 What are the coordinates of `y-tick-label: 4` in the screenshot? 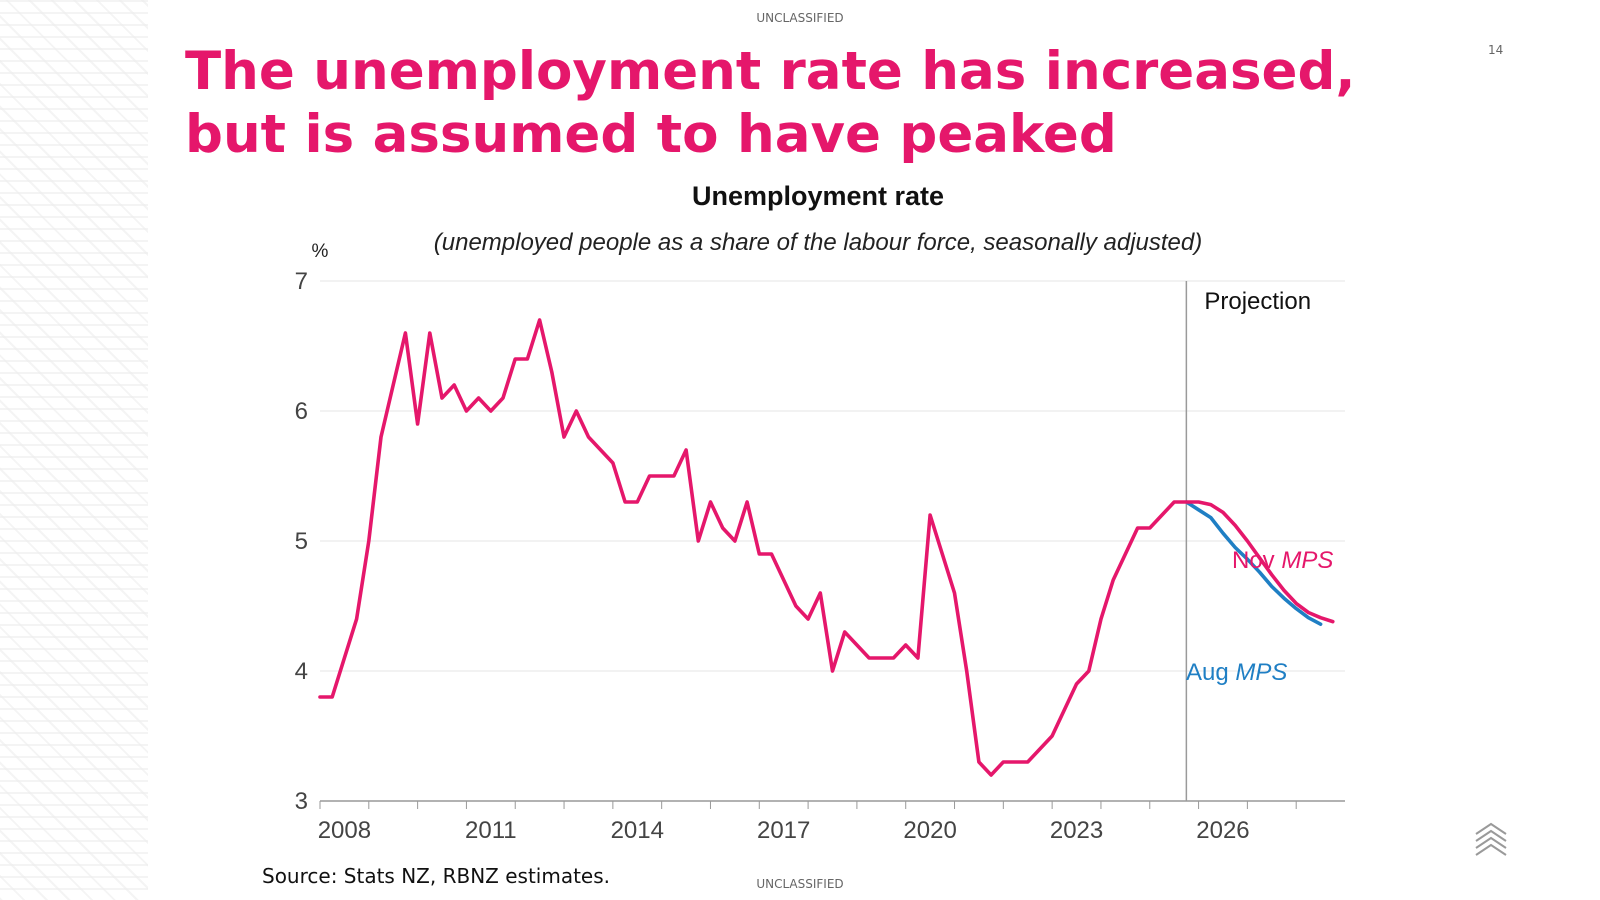 It's located at (301, 671).